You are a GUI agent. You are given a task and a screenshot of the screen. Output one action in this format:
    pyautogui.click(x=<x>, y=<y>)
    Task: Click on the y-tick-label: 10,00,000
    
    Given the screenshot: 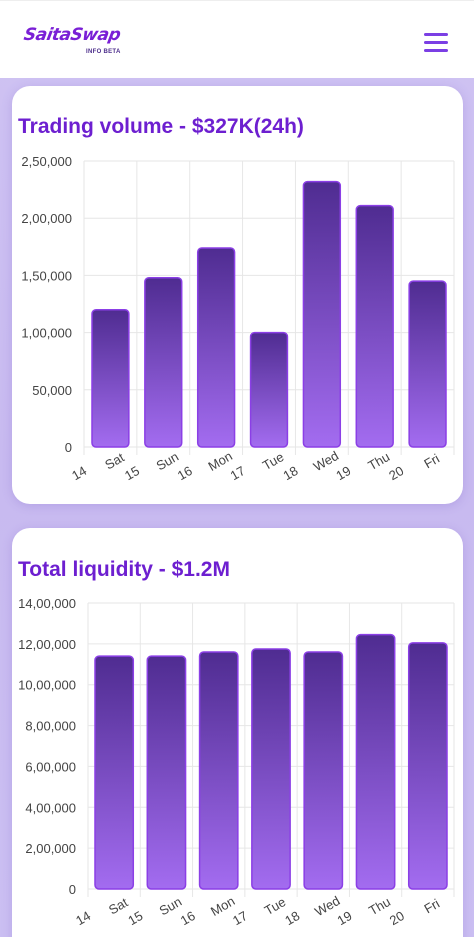 What is the action you would take?
    pyautogui.click(x=47, y=685)
    